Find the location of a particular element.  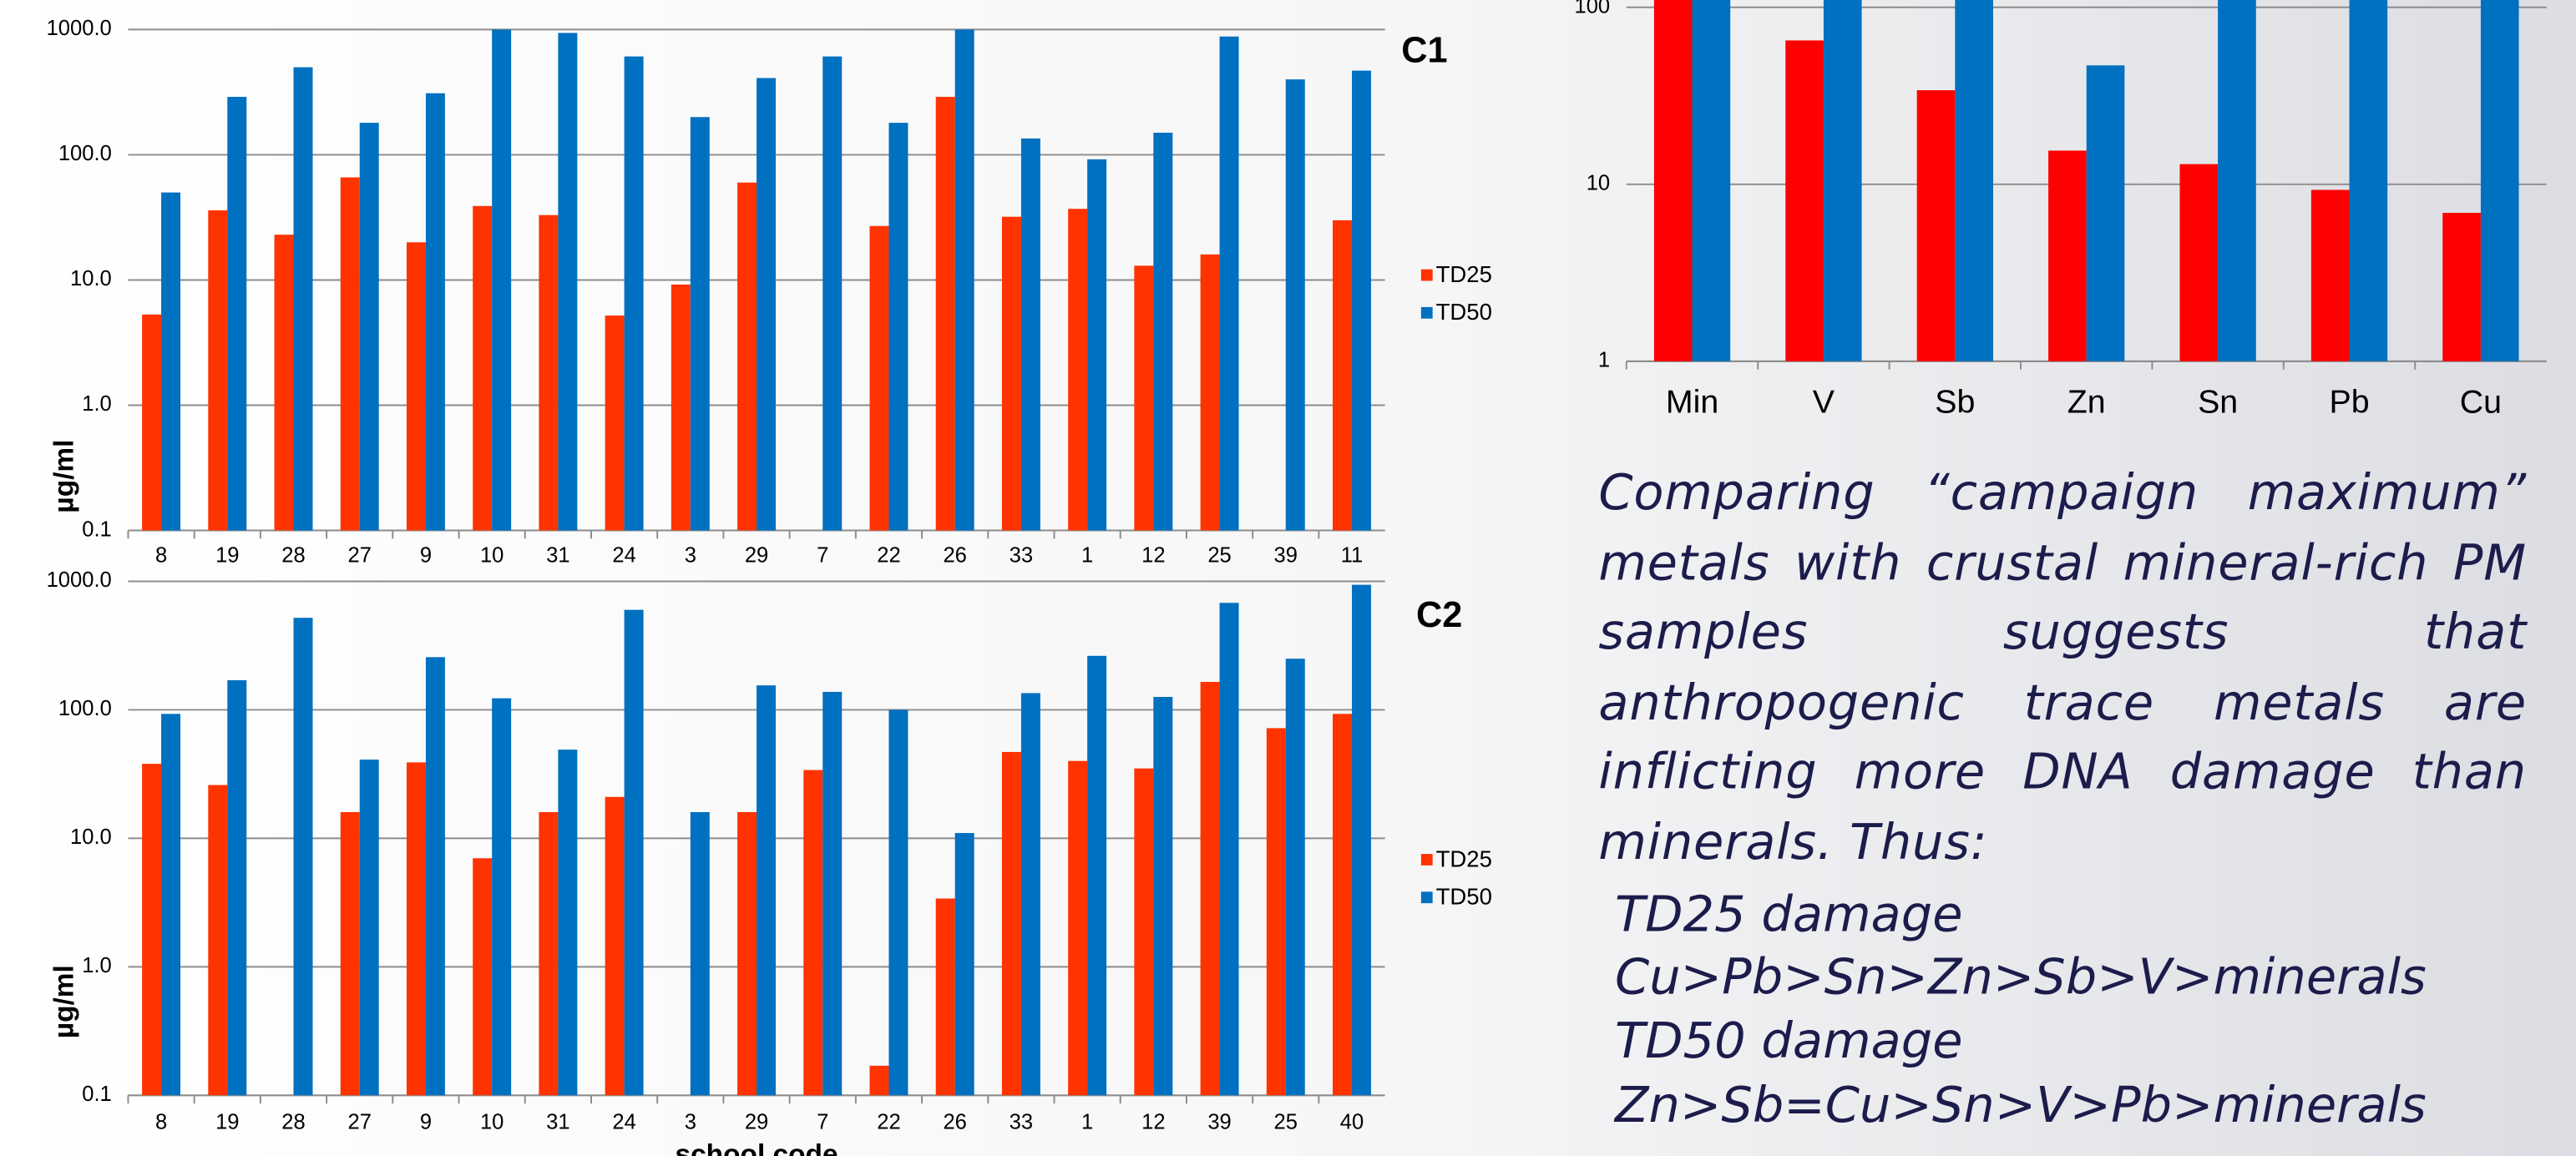

bars is located at coordinates (2086, 181).